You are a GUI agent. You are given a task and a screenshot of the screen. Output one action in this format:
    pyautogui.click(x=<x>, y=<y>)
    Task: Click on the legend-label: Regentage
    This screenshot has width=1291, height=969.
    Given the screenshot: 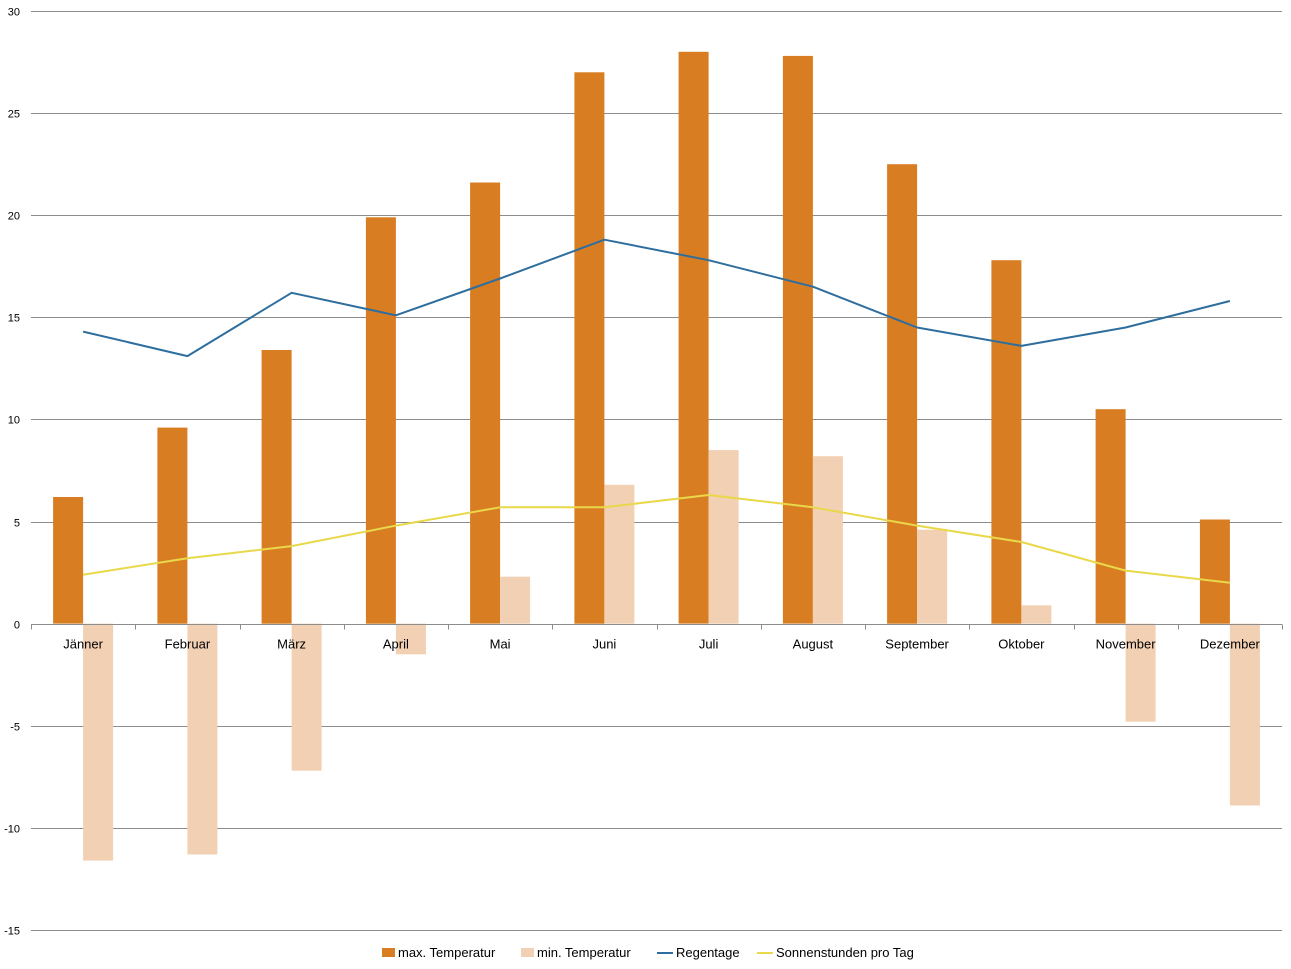 What is the action you would take?
    pyautogui.click(x=708, y=952)
    